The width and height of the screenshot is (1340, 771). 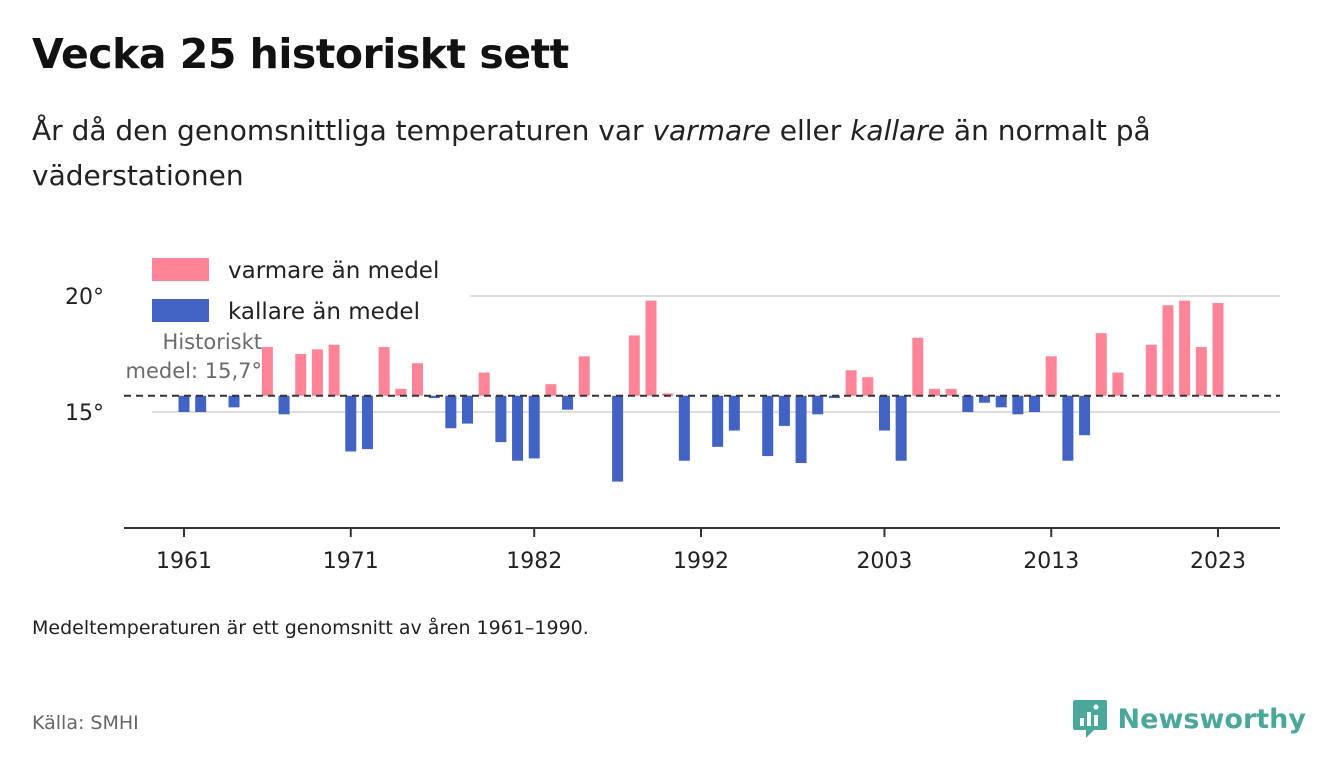 I want to click on bar-2010, so click(x=1001, y=401).